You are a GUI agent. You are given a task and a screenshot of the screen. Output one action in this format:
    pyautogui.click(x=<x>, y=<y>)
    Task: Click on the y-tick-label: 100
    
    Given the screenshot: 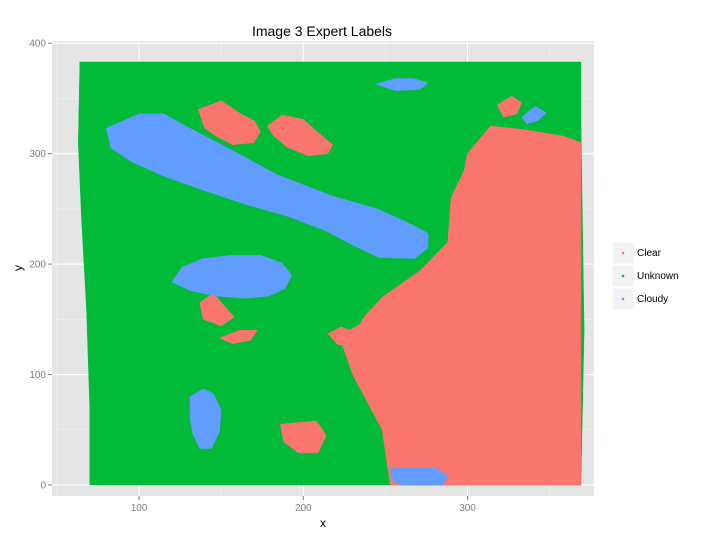 What is the action you would take?
    pyautogui.click(x=37, y=375)
    